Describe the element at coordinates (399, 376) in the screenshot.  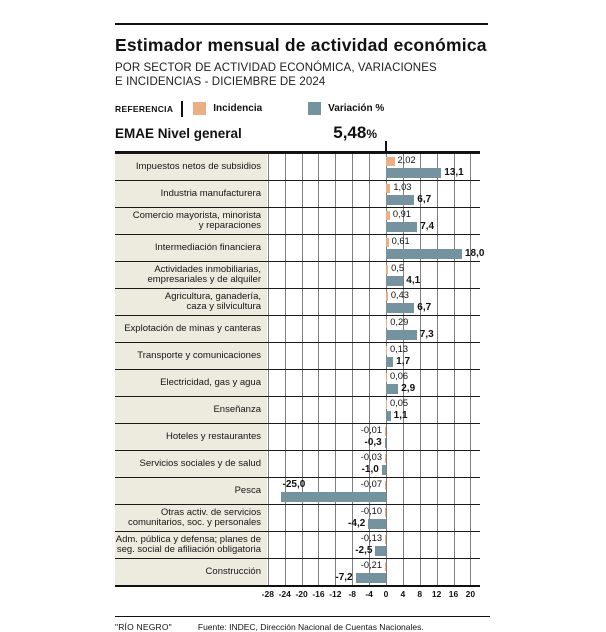
I see `incidencia-value: 0,06` at that location.